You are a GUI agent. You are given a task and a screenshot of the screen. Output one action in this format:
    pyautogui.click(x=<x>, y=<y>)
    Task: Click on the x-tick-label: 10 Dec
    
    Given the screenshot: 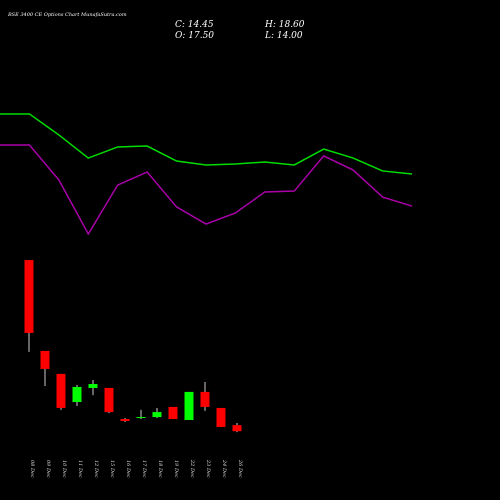 What is the action you would take?
    pyautogui.click(x=64, y=469)
    